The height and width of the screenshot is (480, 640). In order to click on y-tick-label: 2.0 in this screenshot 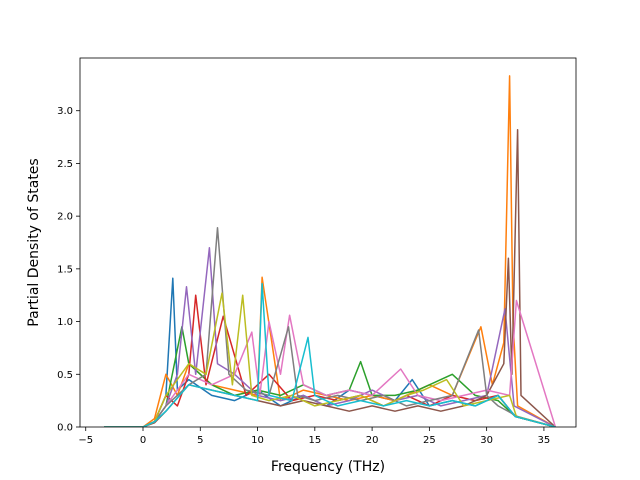, I will do `click(65, 217)`.